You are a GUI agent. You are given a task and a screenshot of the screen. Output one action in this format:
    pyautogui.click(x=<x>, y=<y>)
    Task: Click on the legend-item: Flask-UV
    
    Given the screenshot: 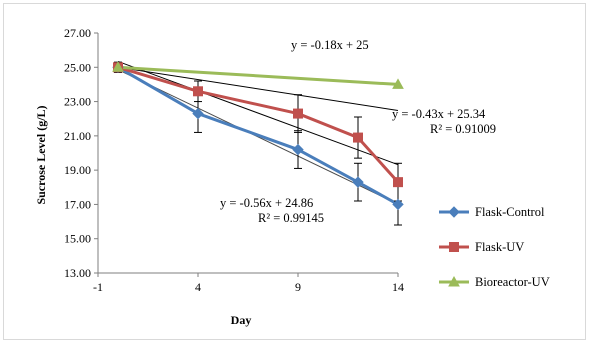 What is the action you would take?
    pyautogui.click(x=481, y=247)
    